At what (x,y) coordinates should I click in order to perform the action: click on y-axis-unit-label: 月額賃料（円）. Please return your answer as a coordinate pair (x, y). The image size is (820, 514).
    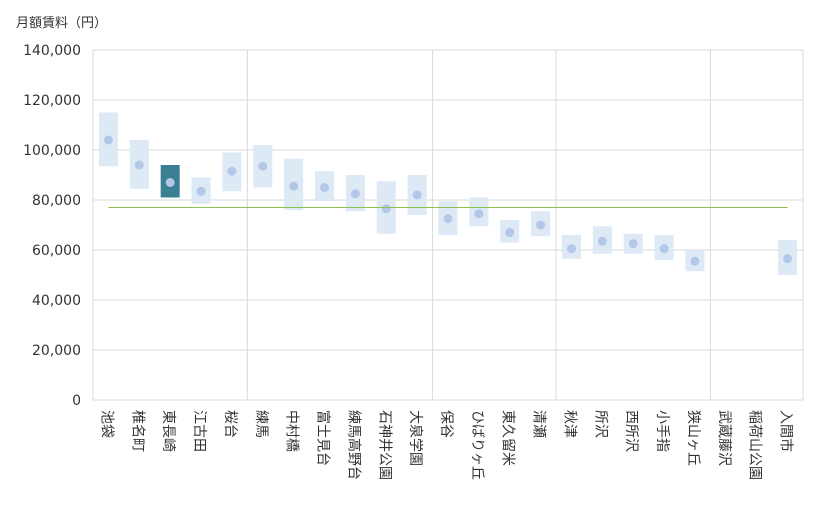
    Looking at the image, I should click on (62, 23).